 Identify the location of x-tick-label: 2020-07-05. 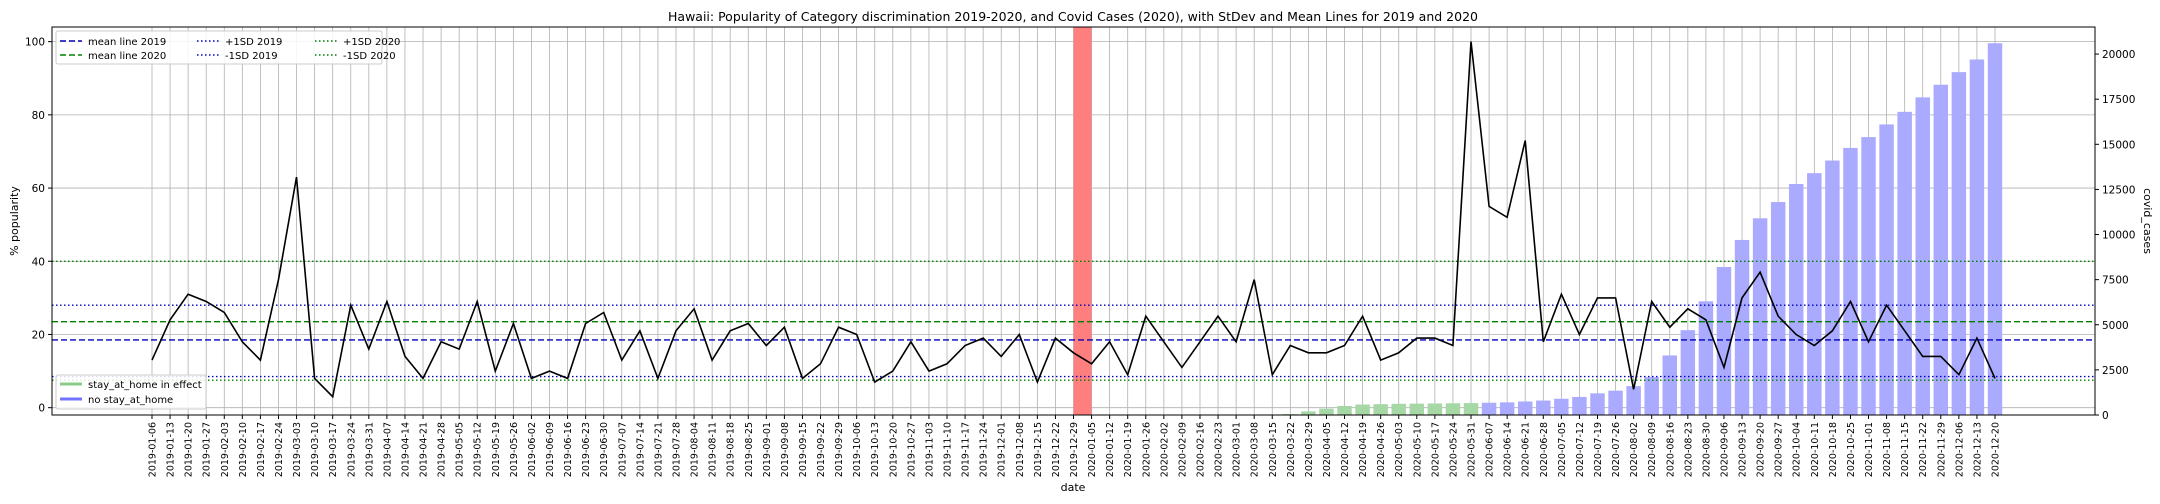
(1562, 449).